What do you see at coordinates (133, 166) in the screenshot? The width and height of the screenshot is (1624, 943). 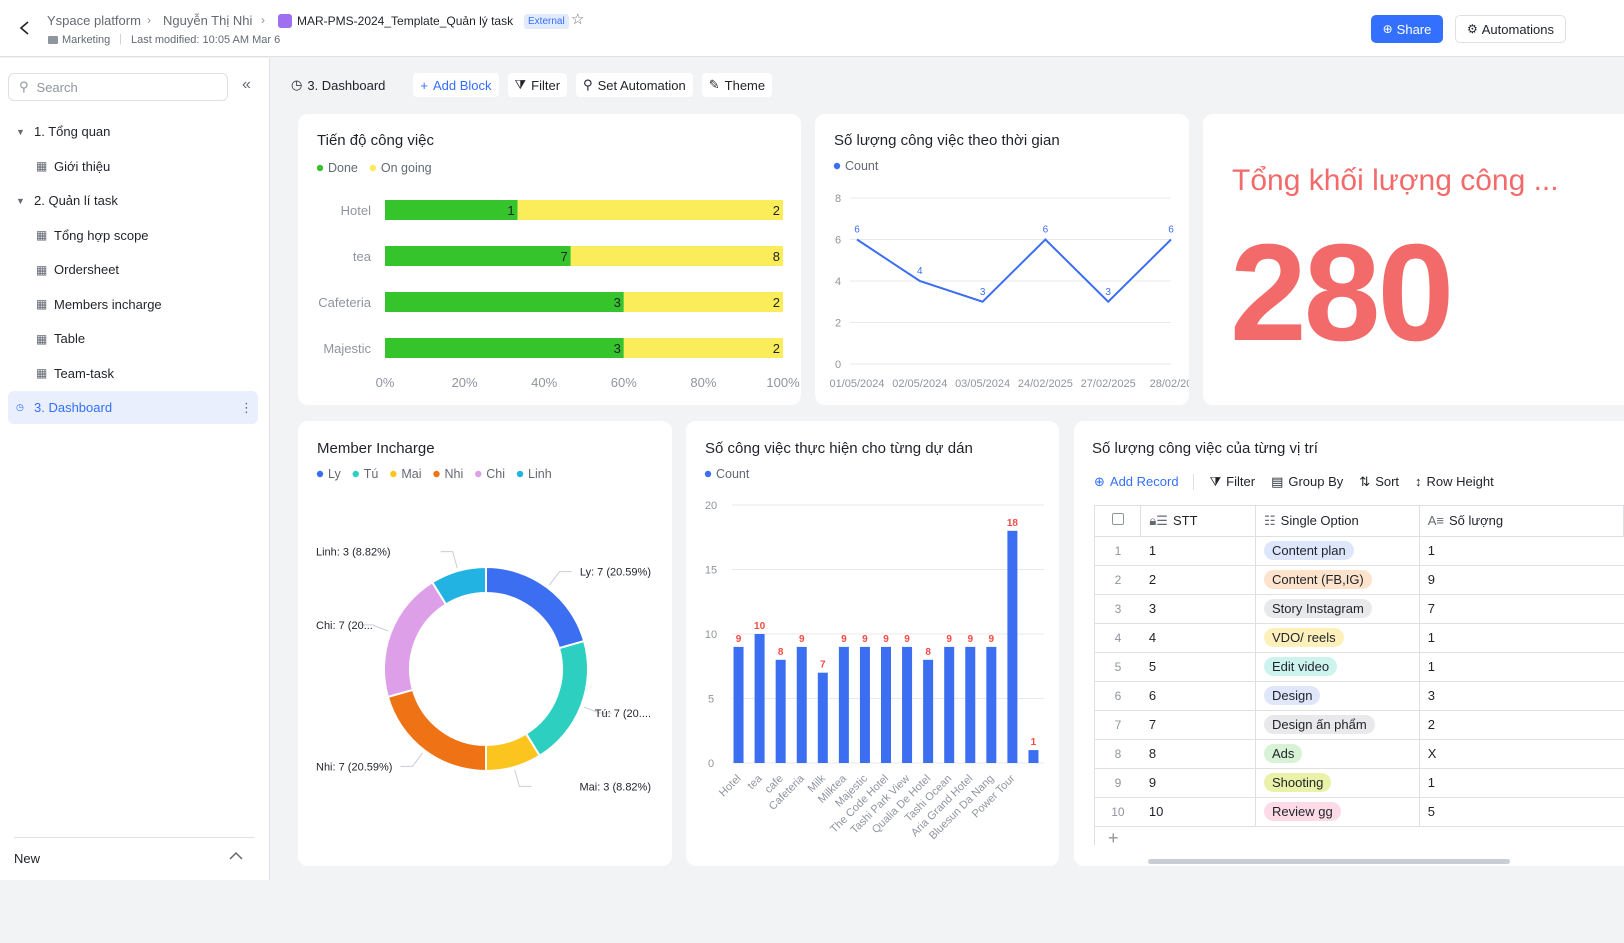 I see `nav-item: ▦ Giới thiệu` at bounding box center [133, 166].